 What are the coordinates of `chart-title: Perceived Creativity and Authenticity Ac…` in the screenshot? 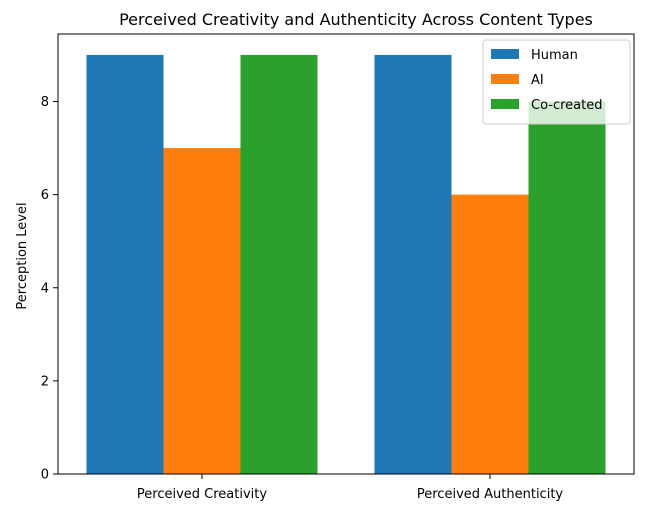 It's located at (356, 19).